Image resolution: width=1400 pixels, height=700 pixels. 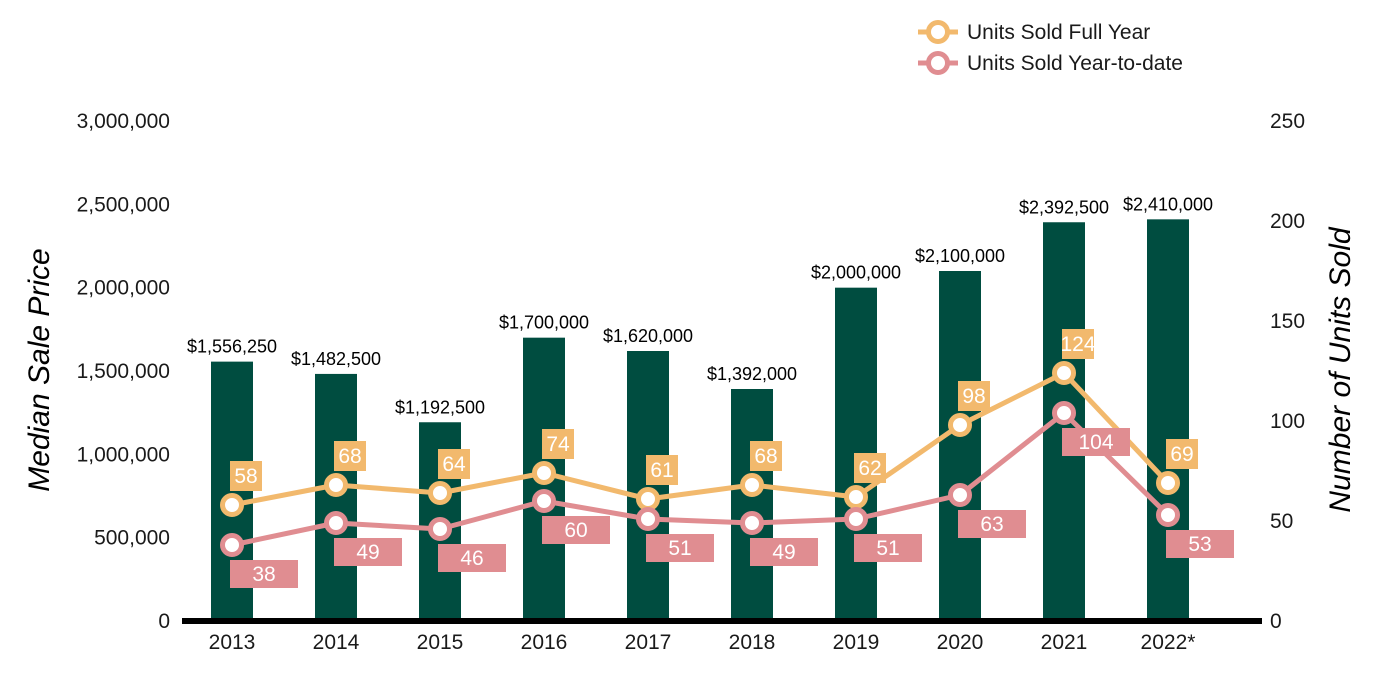 What do you see at coordinates (648, 642) in the screenshot?
I see `x-tick-label: 2017` at bounding box center [648, 642].